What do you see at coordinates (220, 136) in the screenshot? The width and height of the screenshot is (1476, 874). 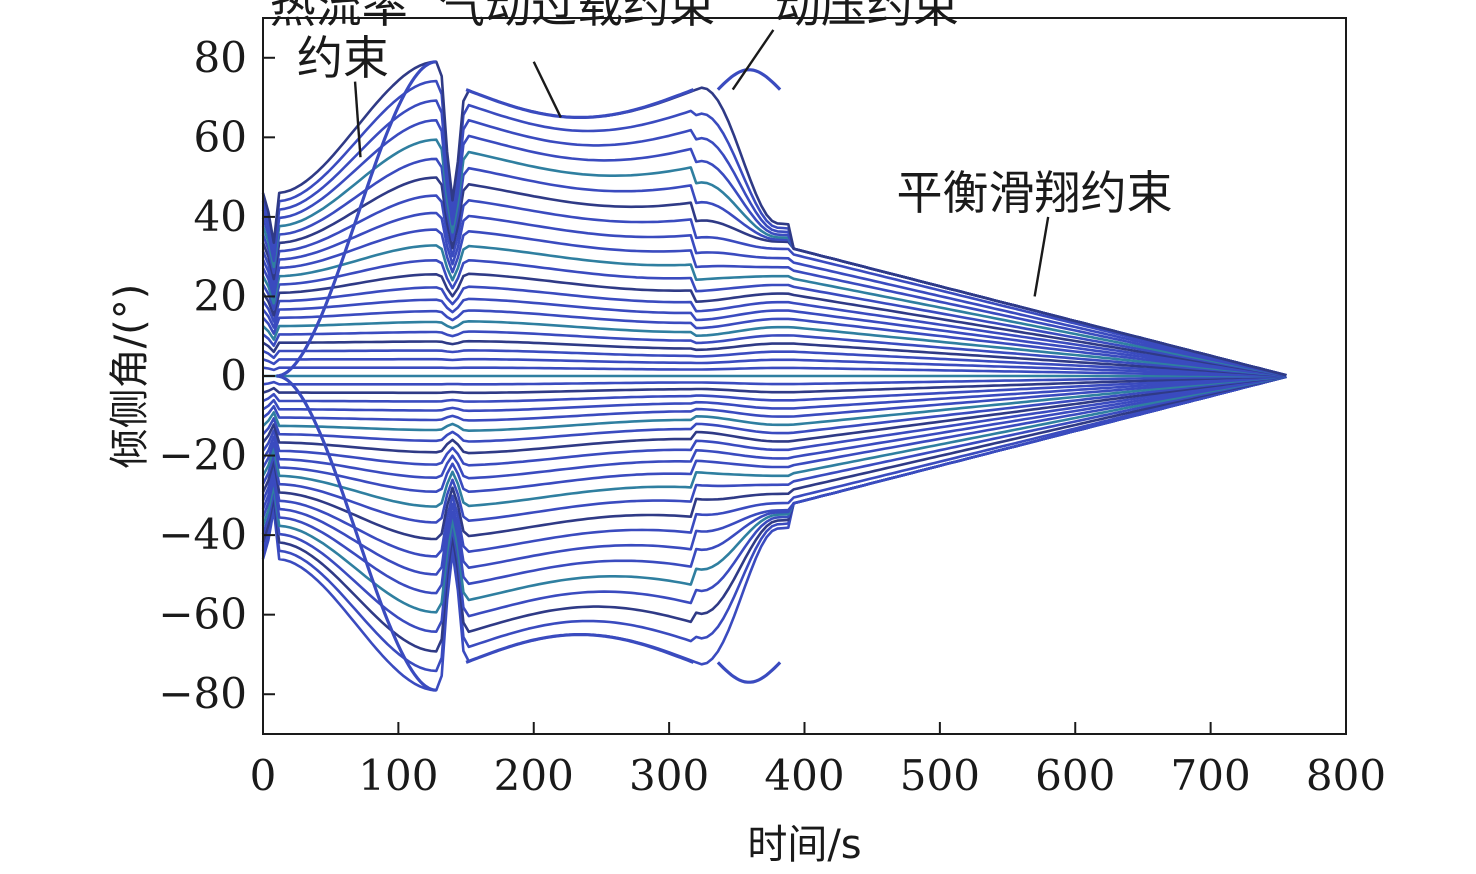 I see `y-tick-label: 60` at bounding box center [220, 136].